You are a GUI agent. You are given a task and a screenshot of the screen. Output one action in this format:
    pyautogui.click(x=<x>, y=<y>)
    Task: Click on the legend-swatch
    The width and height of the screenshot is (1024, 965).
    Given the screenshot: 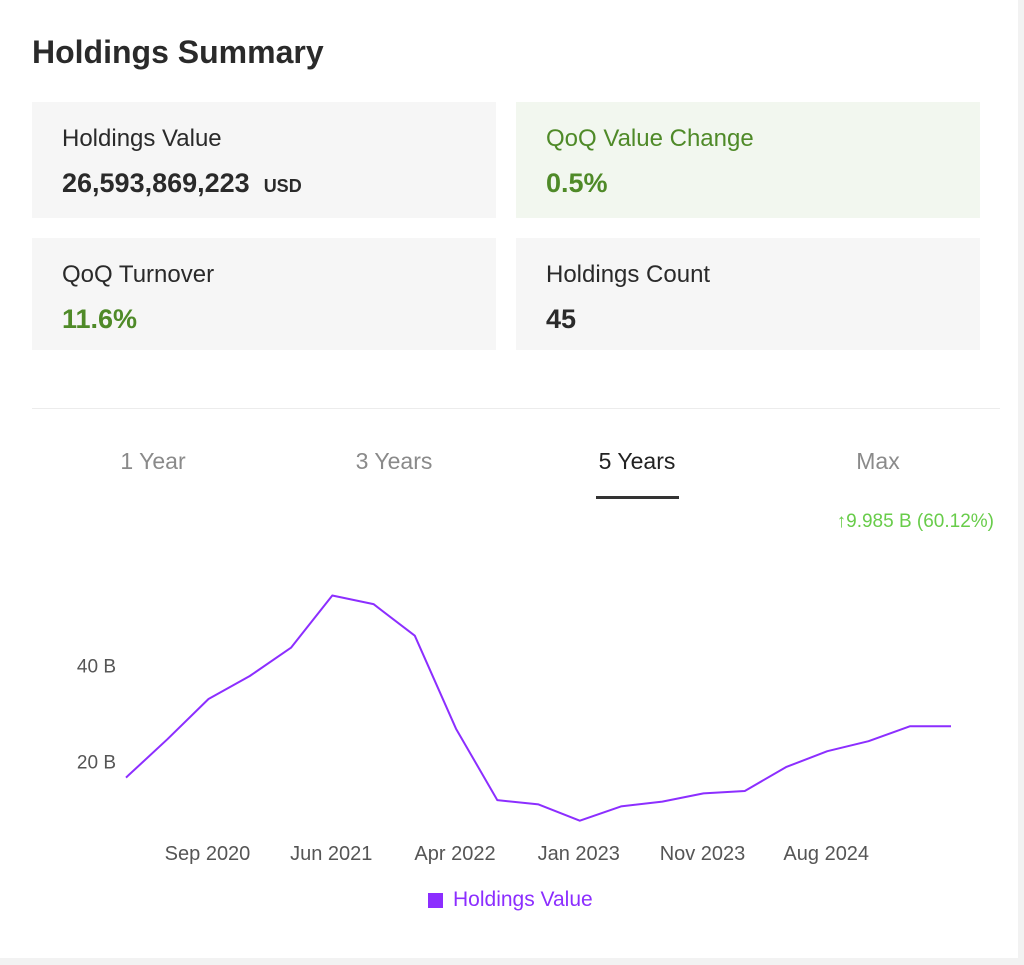 What is the action you would take?
    pyautogui.click(x=435, y=900)
    